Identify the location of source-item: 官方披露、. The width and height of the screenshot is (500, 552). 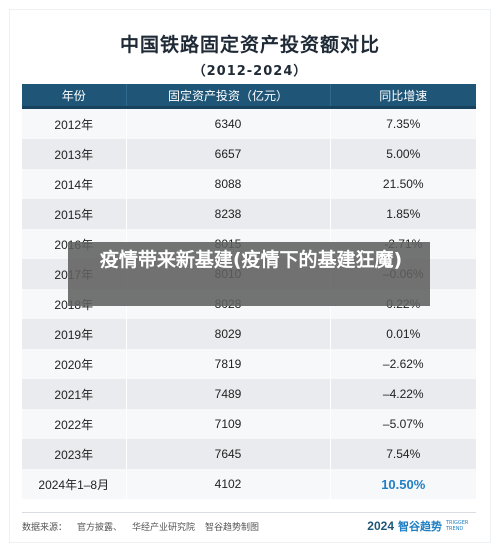
(100, 528).